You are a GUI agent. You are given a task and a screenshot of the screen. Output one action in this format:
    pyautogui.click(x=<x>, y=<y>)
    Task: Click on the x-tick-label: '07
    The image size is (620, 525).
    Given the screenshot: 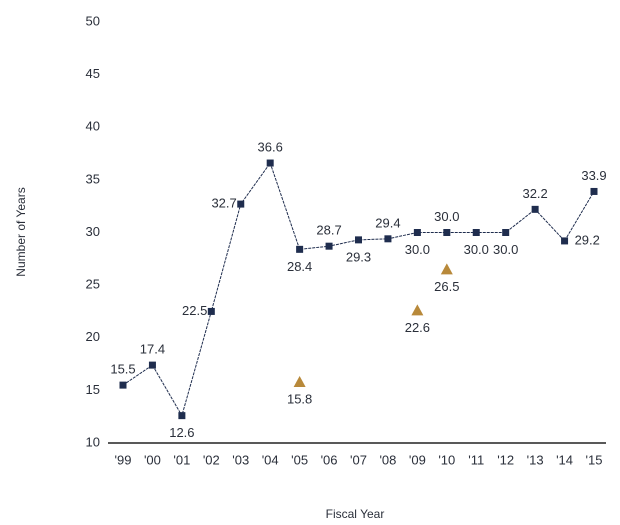 What is the action you would take?
    pyautogui.click(x=358, y=459)
    